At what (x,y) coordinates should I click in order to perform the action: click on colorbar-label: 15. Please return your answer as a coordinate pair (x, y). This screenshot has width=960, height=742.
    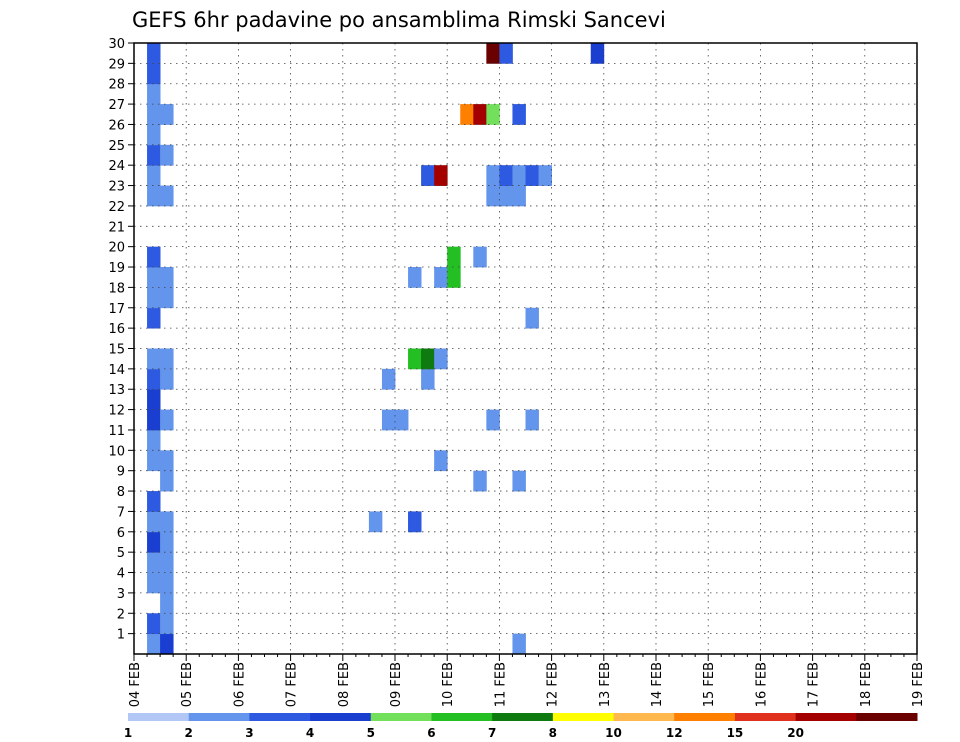
    Looking at the image, I should click on (735, 733).